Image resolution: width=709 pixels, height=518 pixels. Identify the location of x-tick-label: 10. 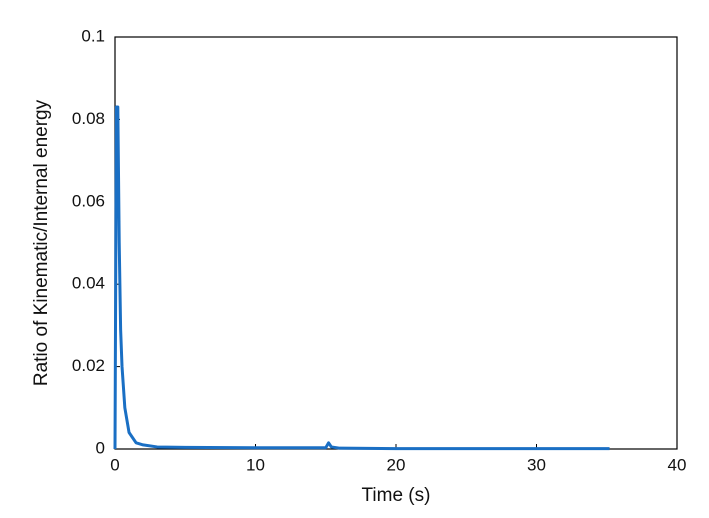
(255, 464).